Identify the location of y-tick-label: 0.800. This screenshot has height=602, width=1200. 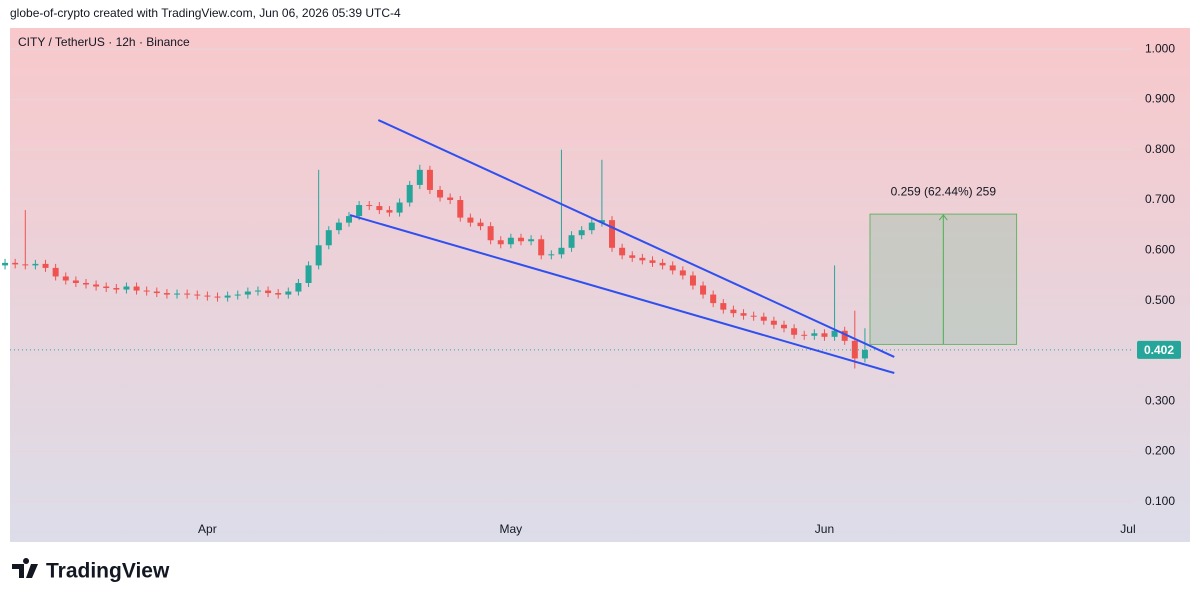
(1160, 149).